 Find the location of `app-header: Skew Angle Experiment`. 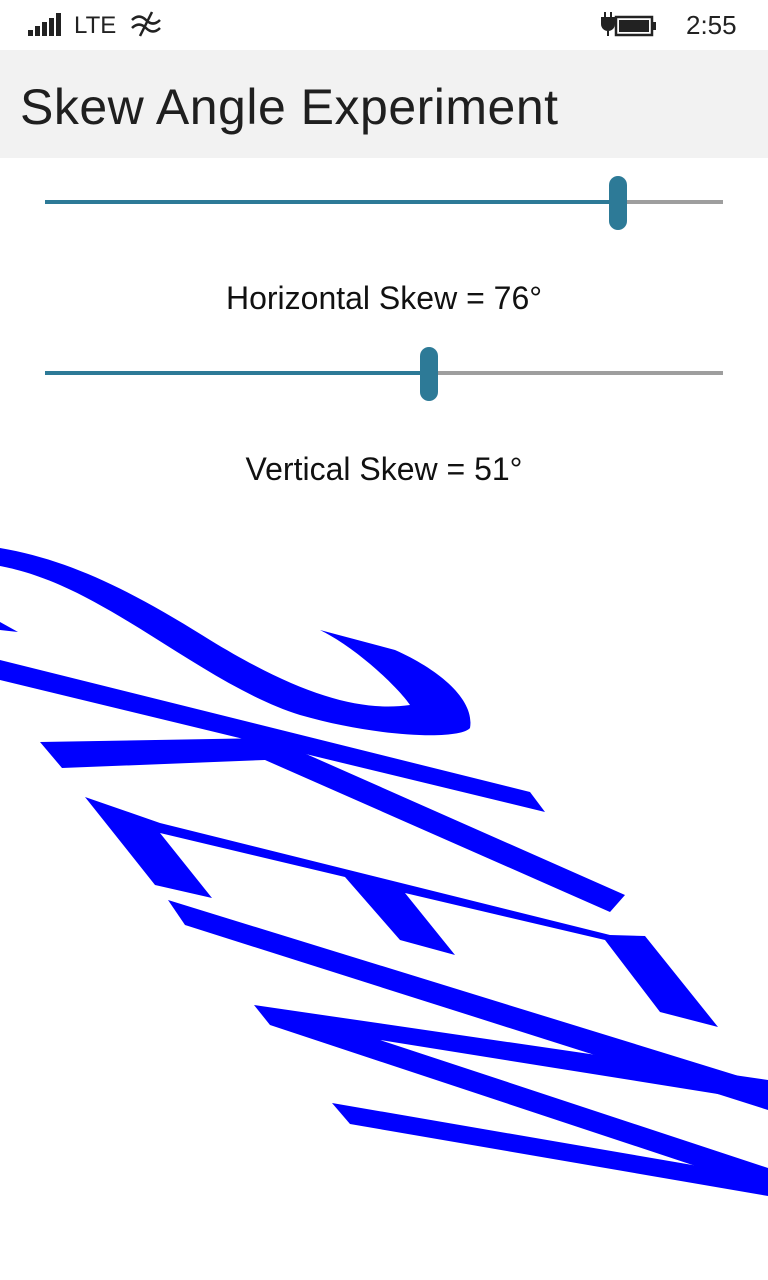

app-header: Skew Angle Experiment is located at coordinates (384, 104).